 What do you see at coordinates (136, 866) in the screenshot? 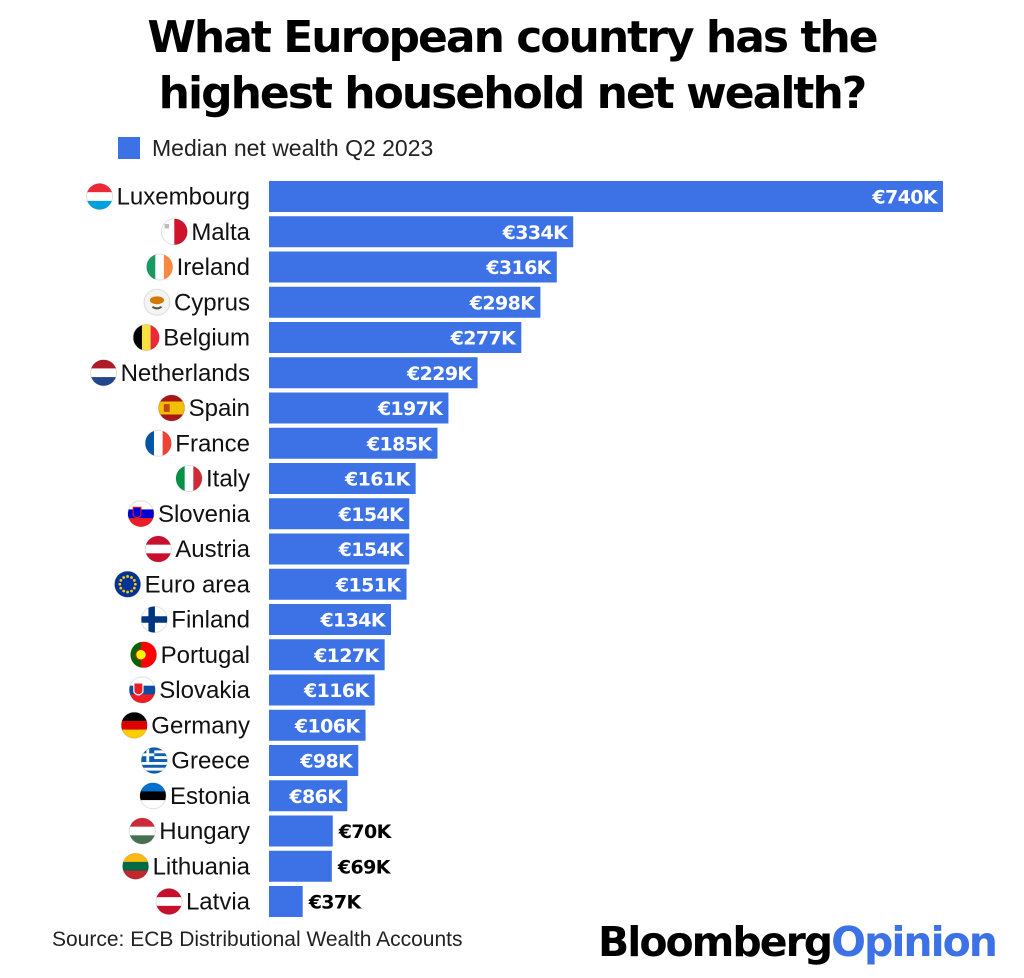
I see `flag-lithuania-icon` at bounding box center [136, 866].